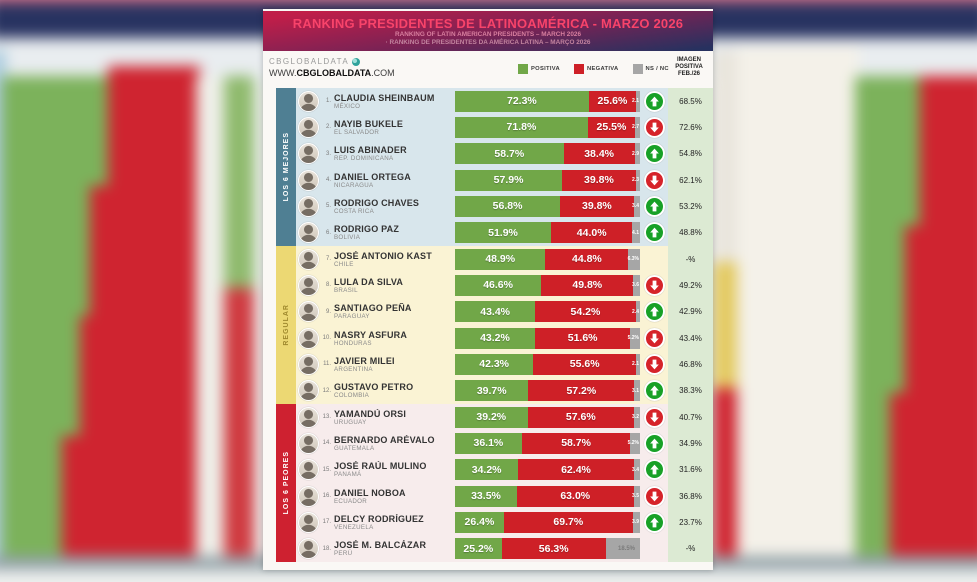  Describe the element at coordinates (547, 101) in the screenshot. I see `approval-bar: 72.3% 25.6% 2.1` at that location.